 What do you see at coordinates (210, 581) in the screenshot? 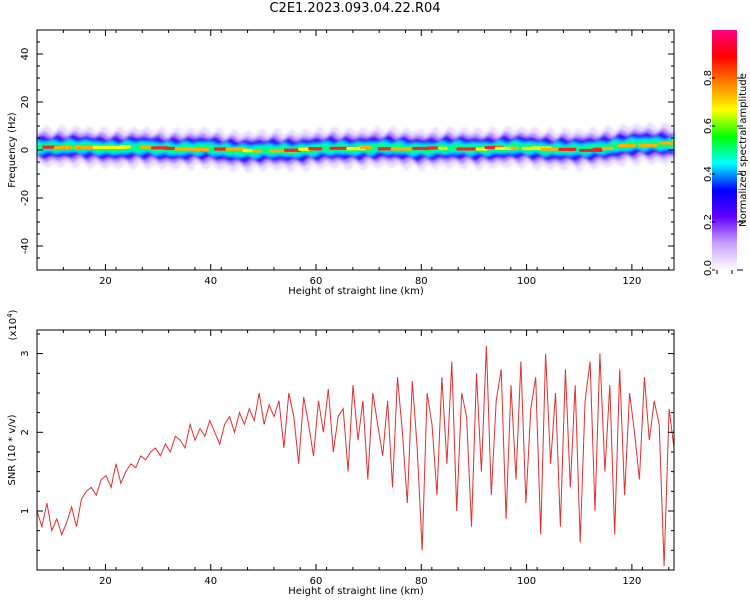
I see `snr-x-tick-label: 40` at bounding box center [210, 581].